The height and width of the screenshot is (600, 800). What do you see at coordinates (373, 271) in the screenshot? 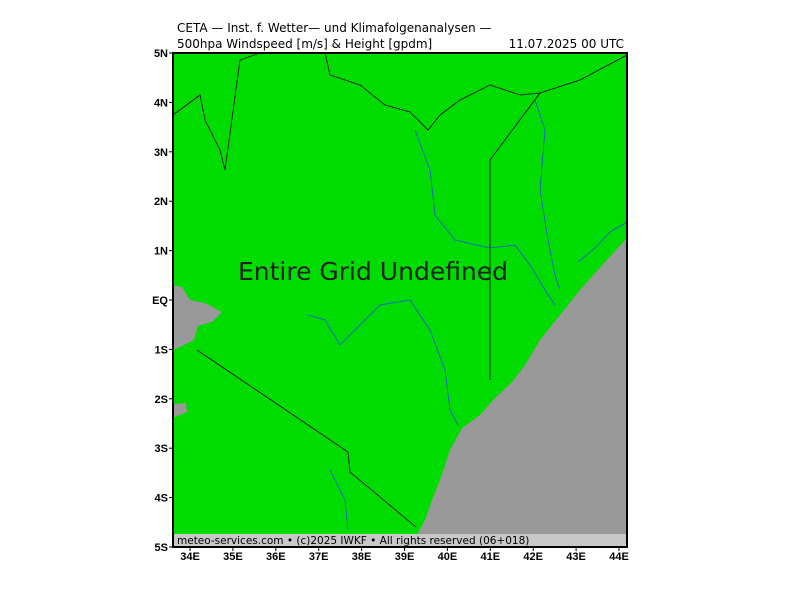
I see `message: Entire Grid Undefined` at bounding box center [373, 271].